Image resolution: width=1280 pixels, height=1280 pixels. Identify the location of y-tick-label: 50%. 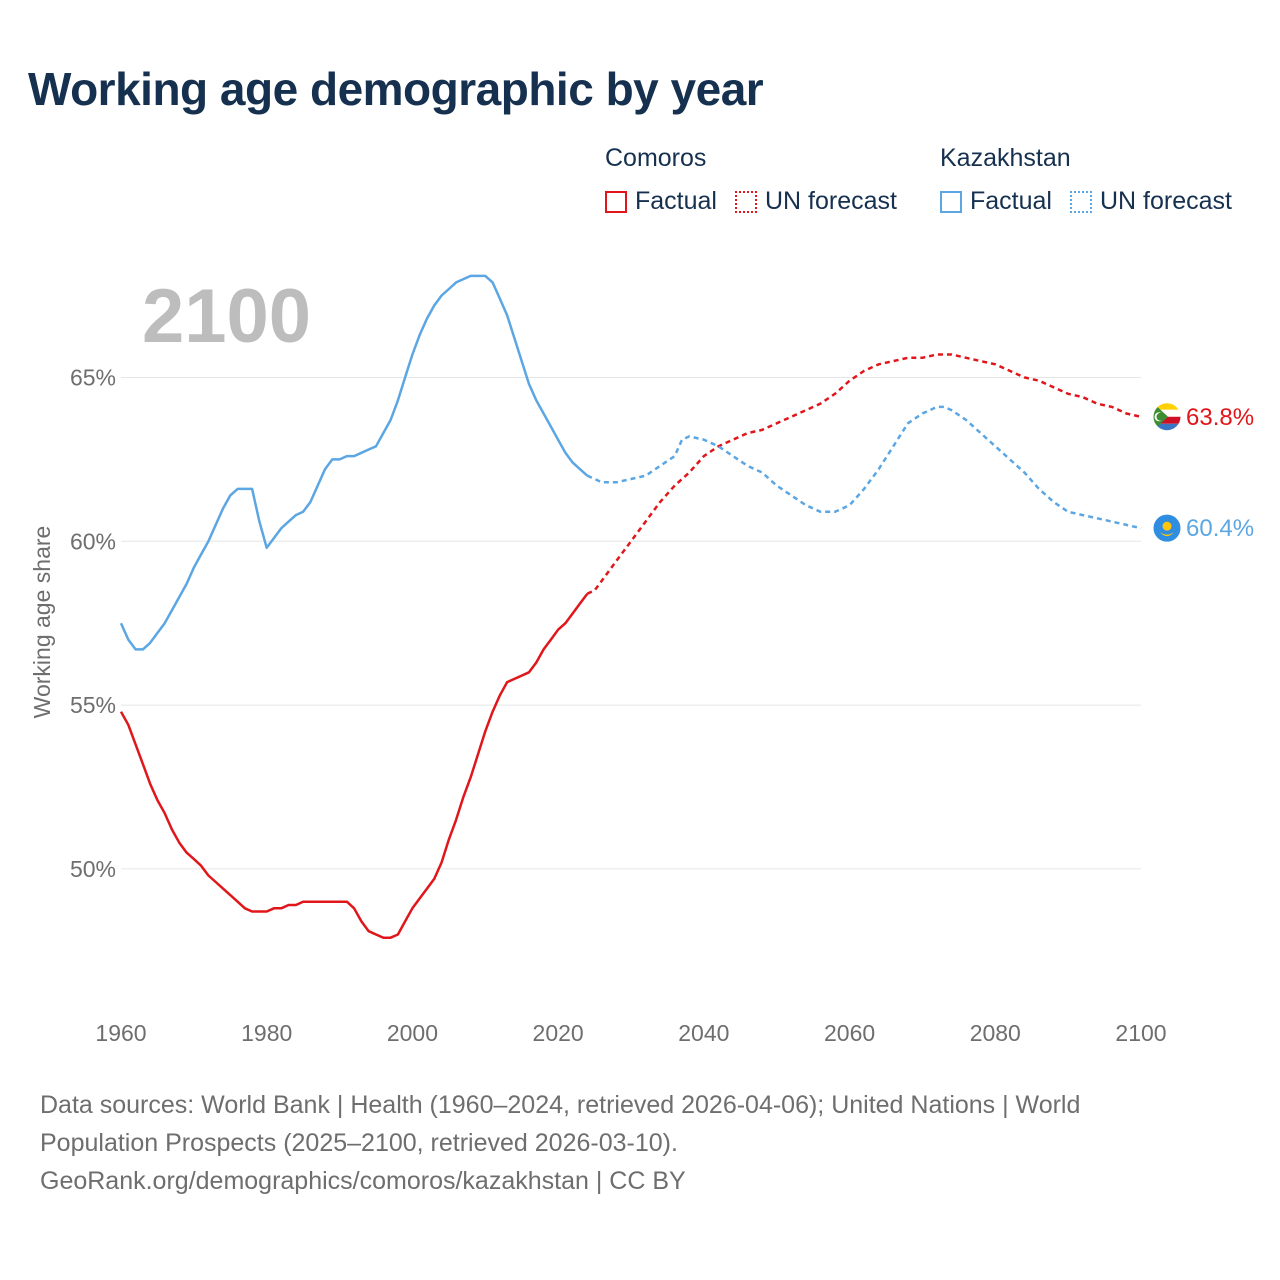
(93, 869).